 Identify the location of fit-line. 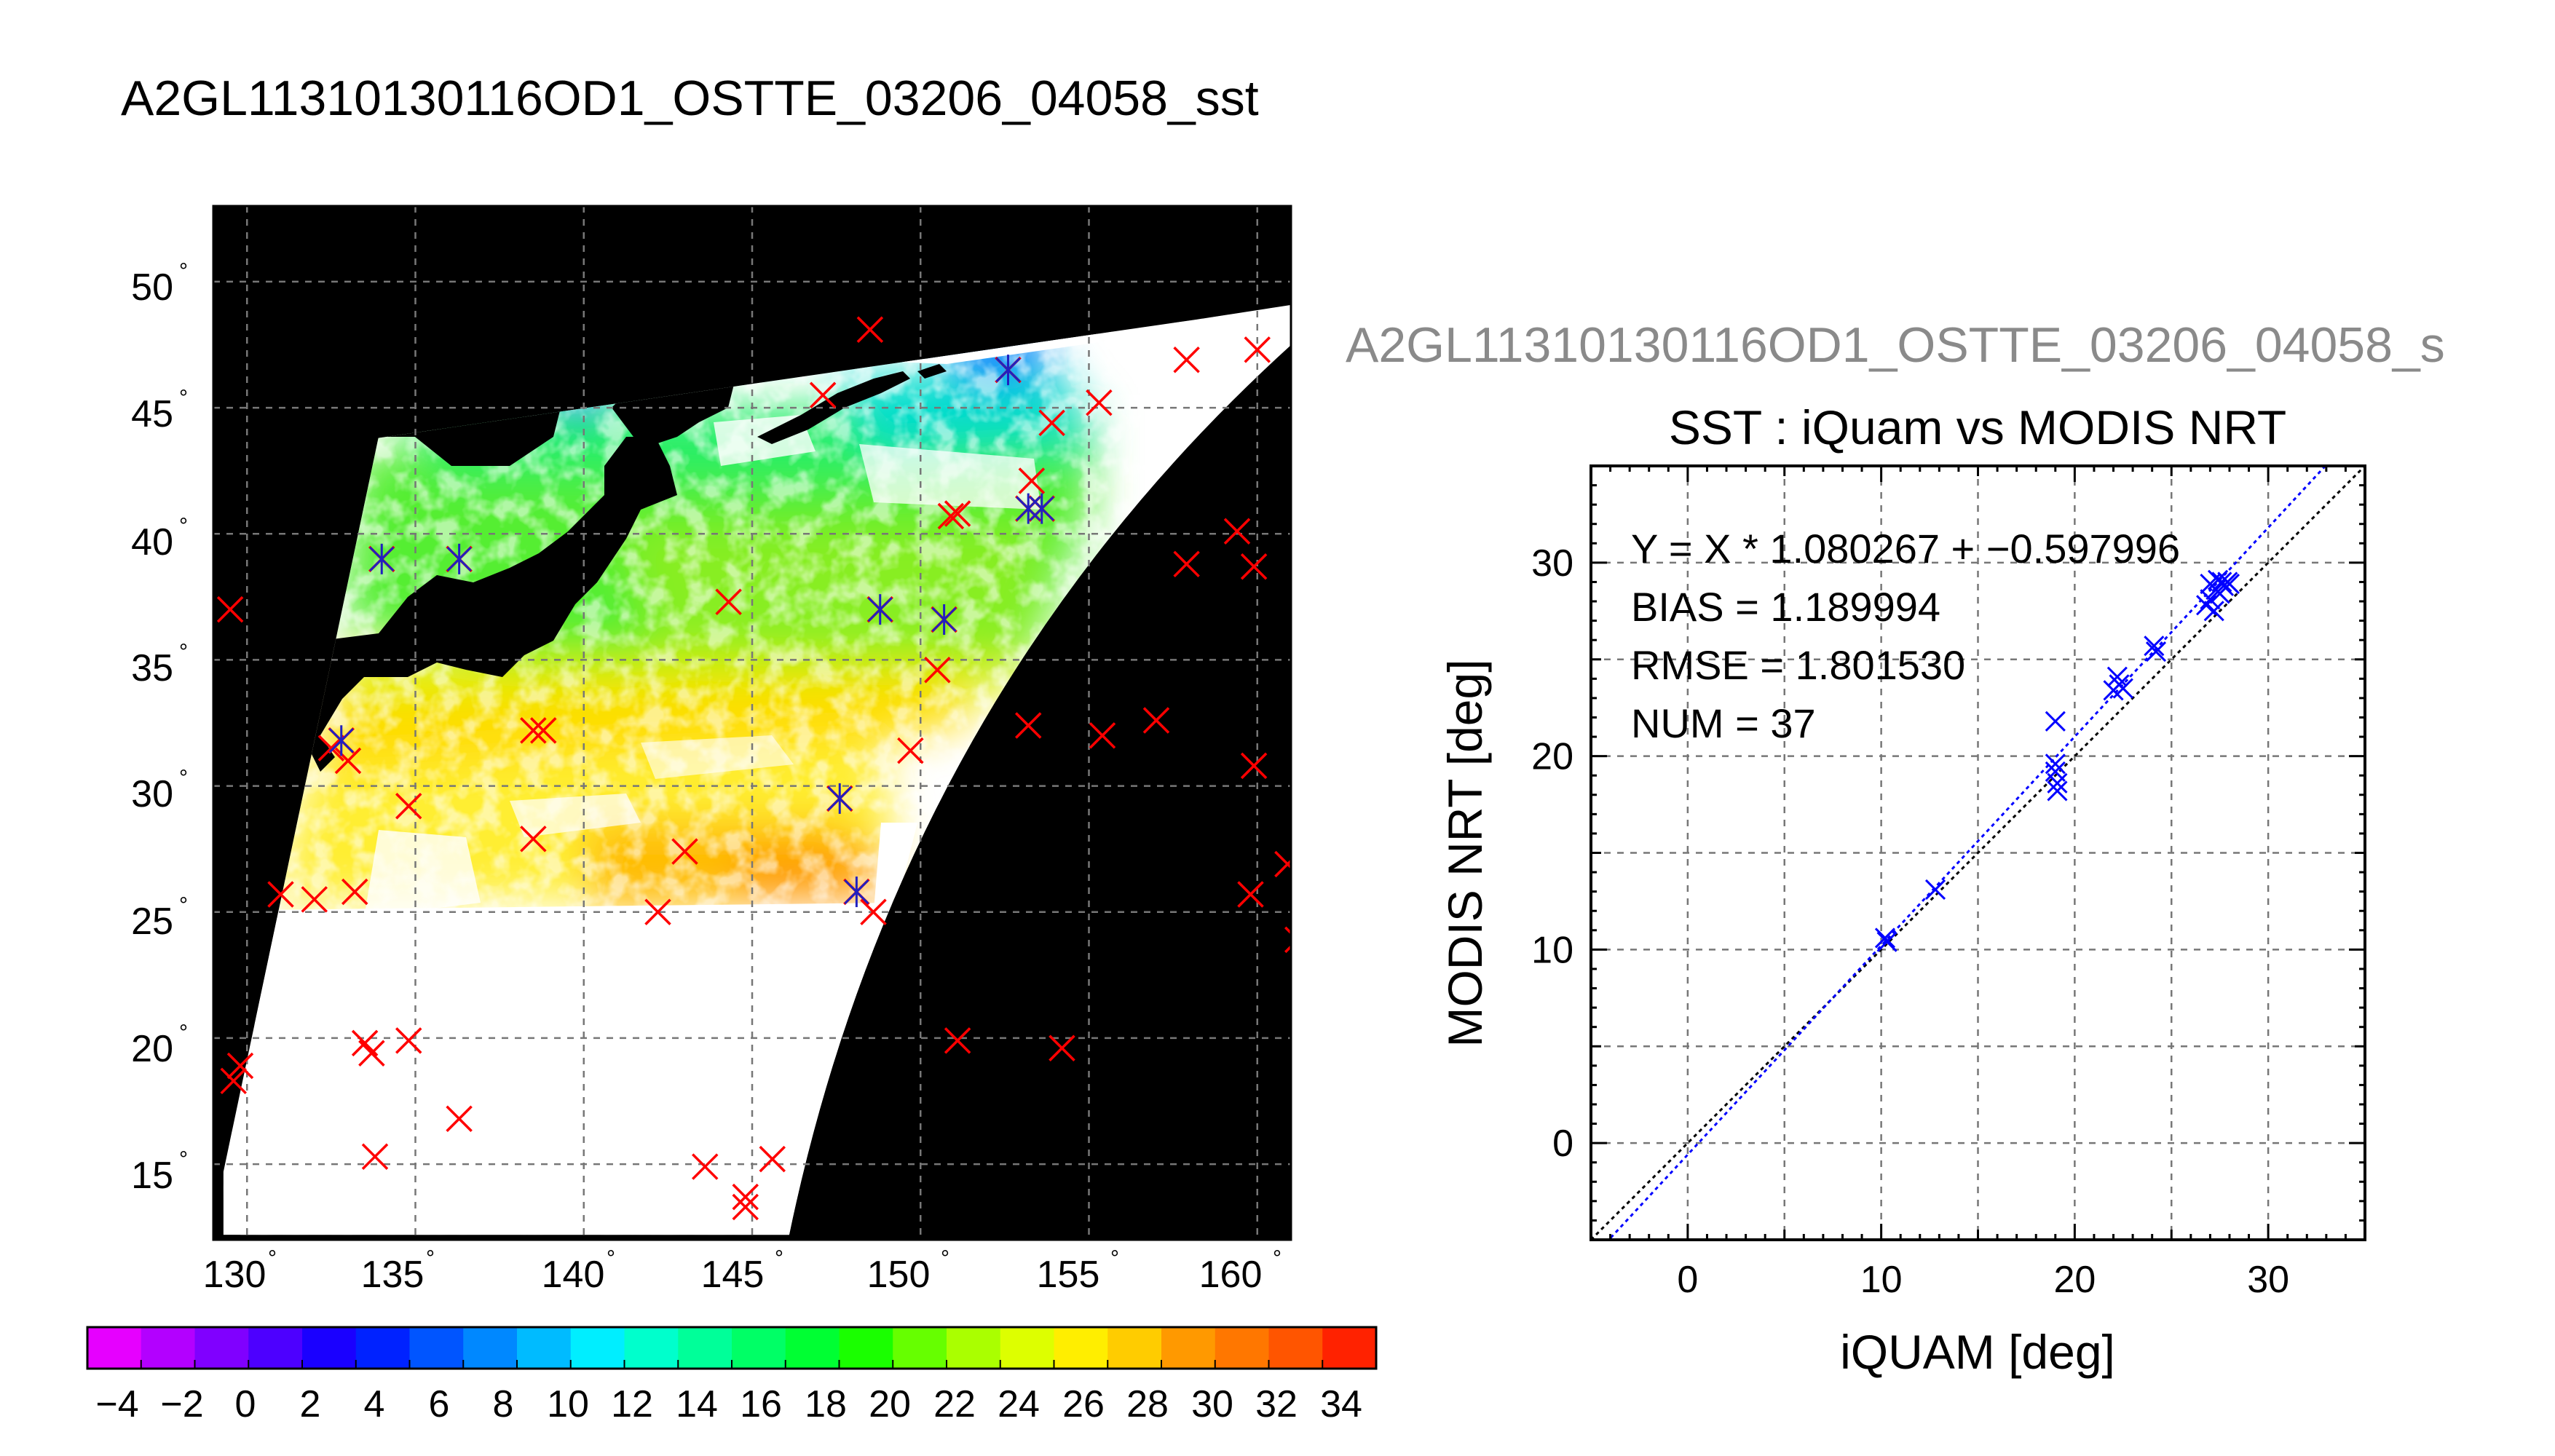
(1967, 853).